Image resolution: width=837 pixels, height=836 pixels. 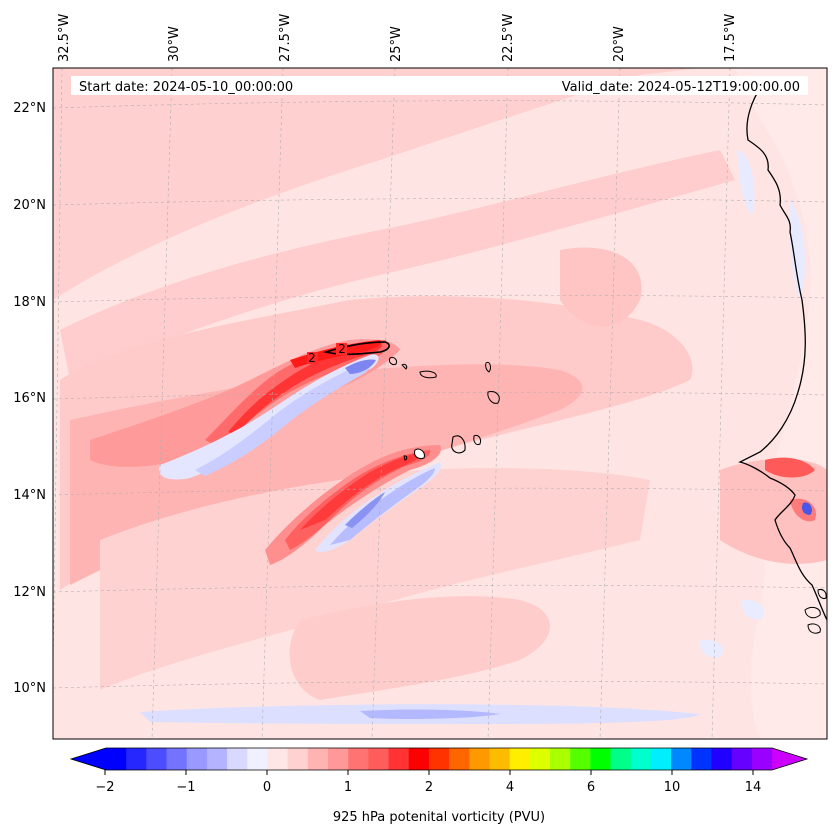 I want to click on colorbar-extend-max, so click(x=789, y=759).